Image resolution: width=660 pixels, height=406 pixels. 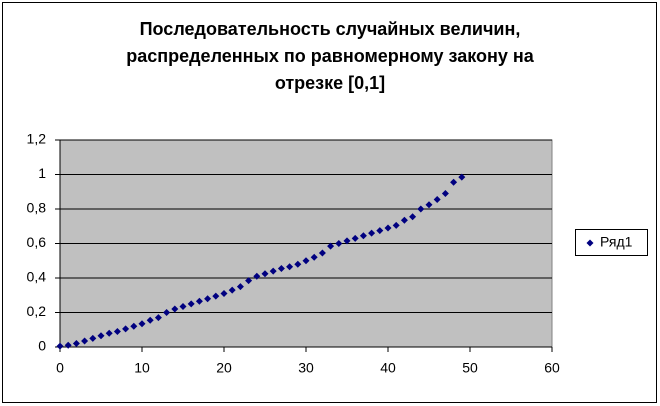 What do you see at coordinates (552, 368) in the screenshot?
I see `x-tick-label: 60` at bounding box center [552, 368].